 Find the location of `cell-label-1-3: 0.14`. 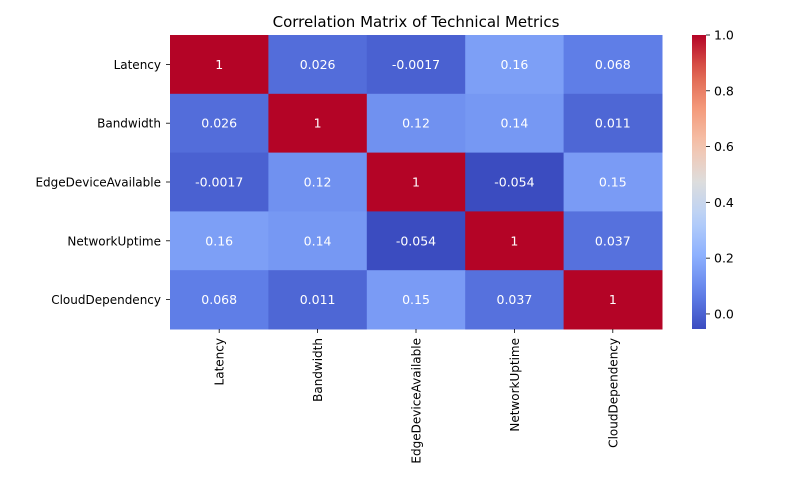

cell-label-1-3: 0.14 is located at coordinates (514, 123).